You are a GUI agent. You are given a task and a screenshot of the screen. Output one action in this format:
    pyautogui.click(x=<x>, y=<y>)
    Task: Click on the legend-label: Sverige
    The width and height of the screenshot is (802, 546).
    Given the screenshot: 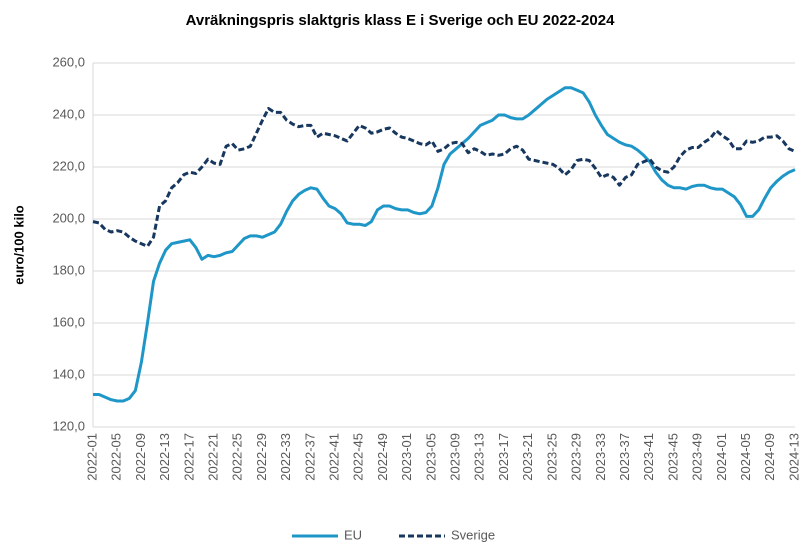 What is the action you would take?
    pyautogui.click(x=473, y=534)
    